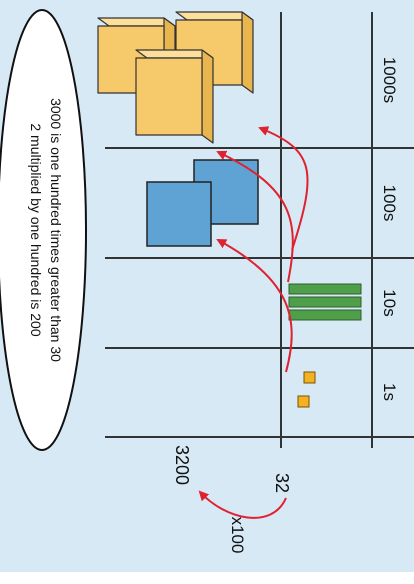 This screenshot has height=584, width=414. I want to click on column-header-tens: 10s, so click(389, 303).